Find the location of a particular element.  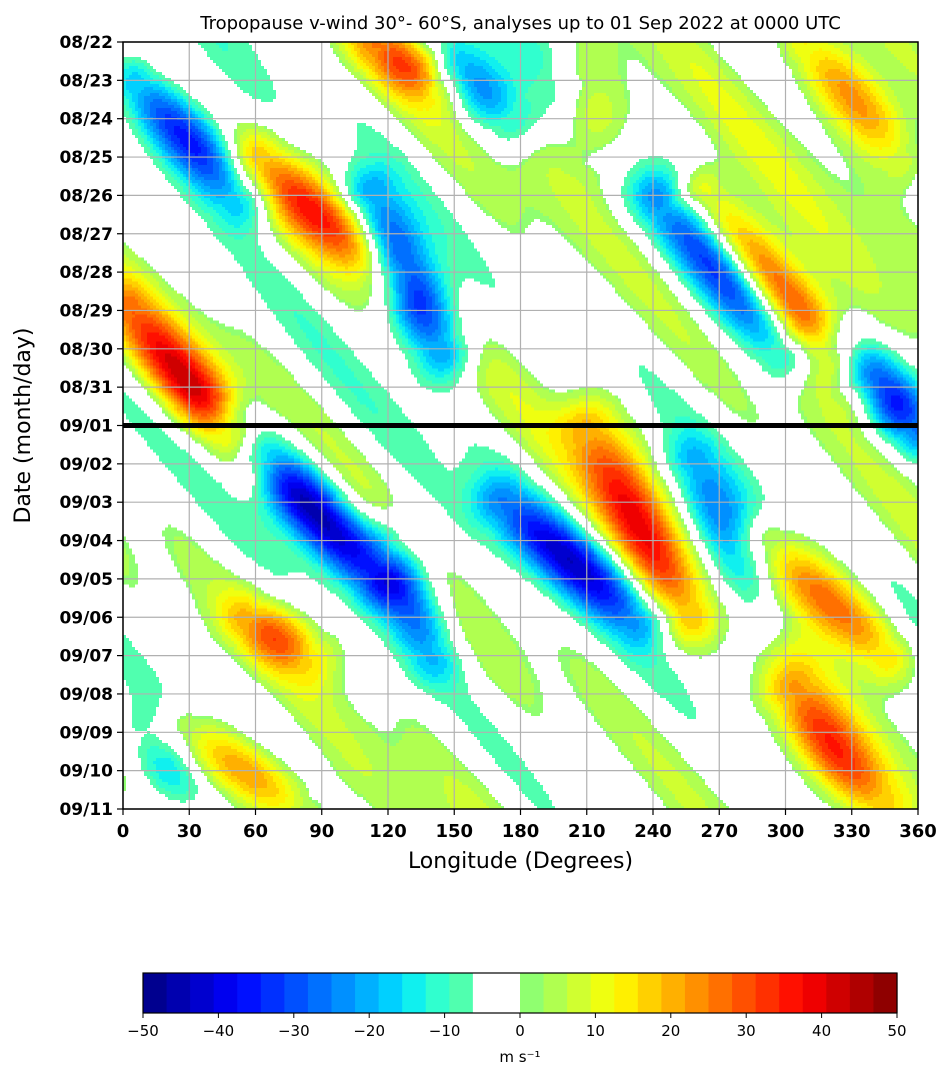

x-axis-ticks: 0 30 60 90 120 150 180 210 240 270 300 330 360 is located at coordinates (527, 825).